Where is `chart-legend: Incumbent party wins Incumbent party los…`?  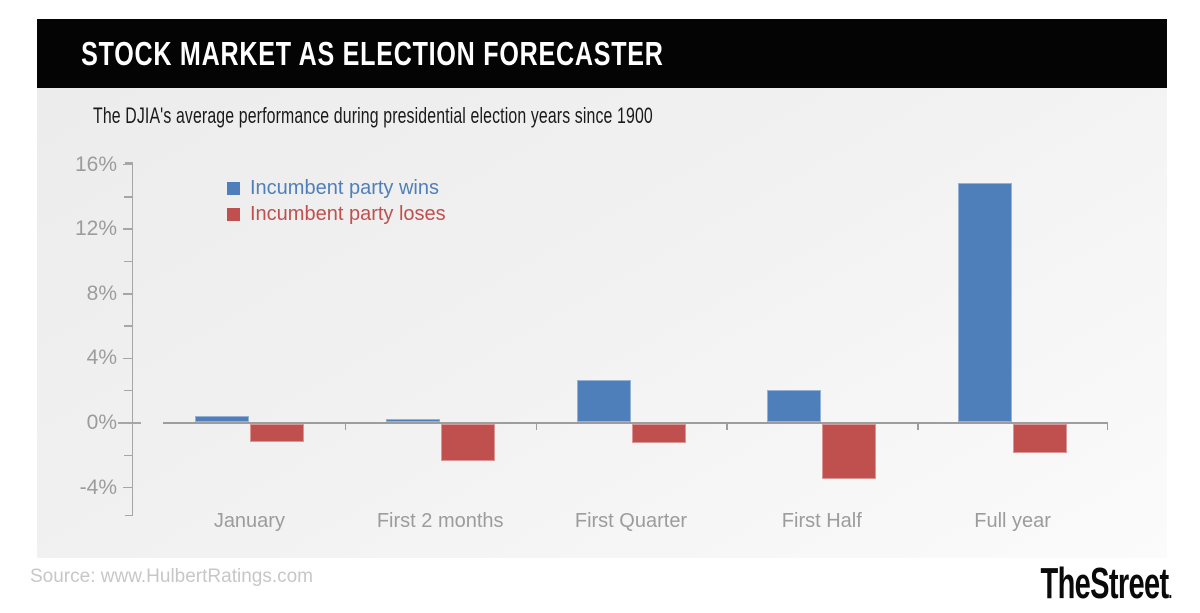 chart-legend: Incumbent party wins Incumbent party los… is located at coordinates (336, 201).